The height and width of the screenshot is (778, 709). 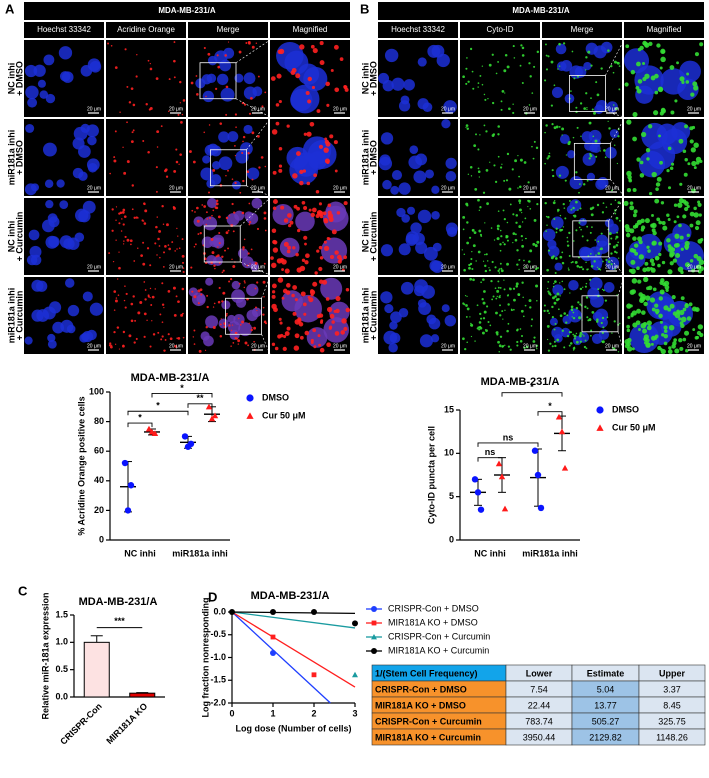 What do you see at coordinates (373, 316) in the screenshot?
I see `row-label: + Curcumin` at bounding box center [373, 316].